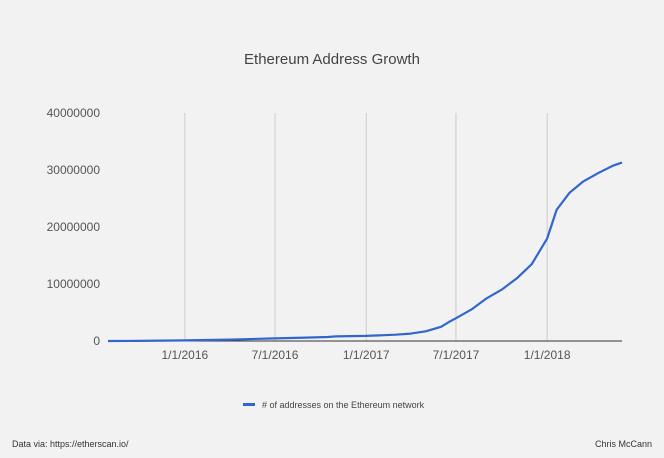  Describe the element at coordinates (456, 355) in the screenshot. I see `x-tick-label: 7/1/2017` at that location.